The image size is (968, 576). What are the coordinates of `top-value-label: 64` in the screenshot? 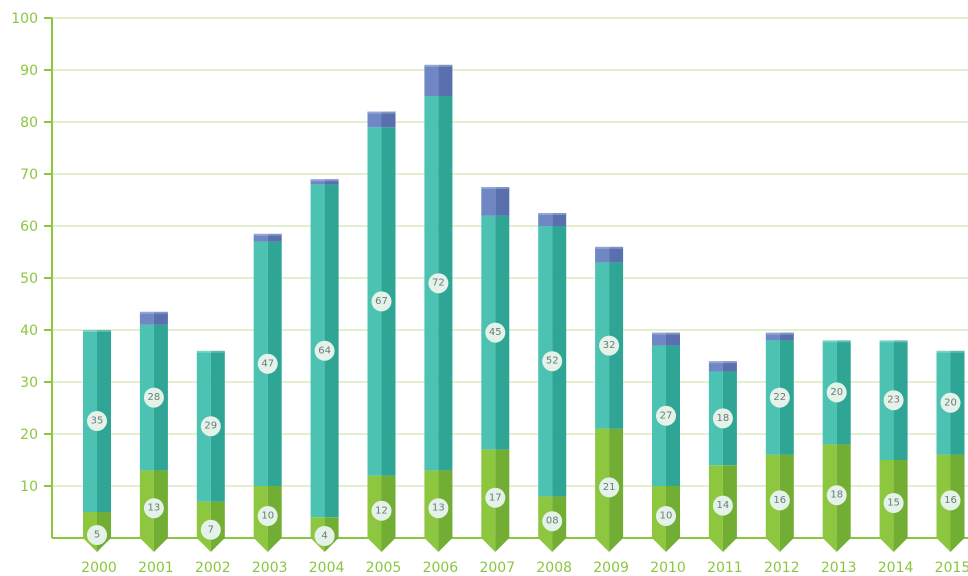 It's located at (324, 350).